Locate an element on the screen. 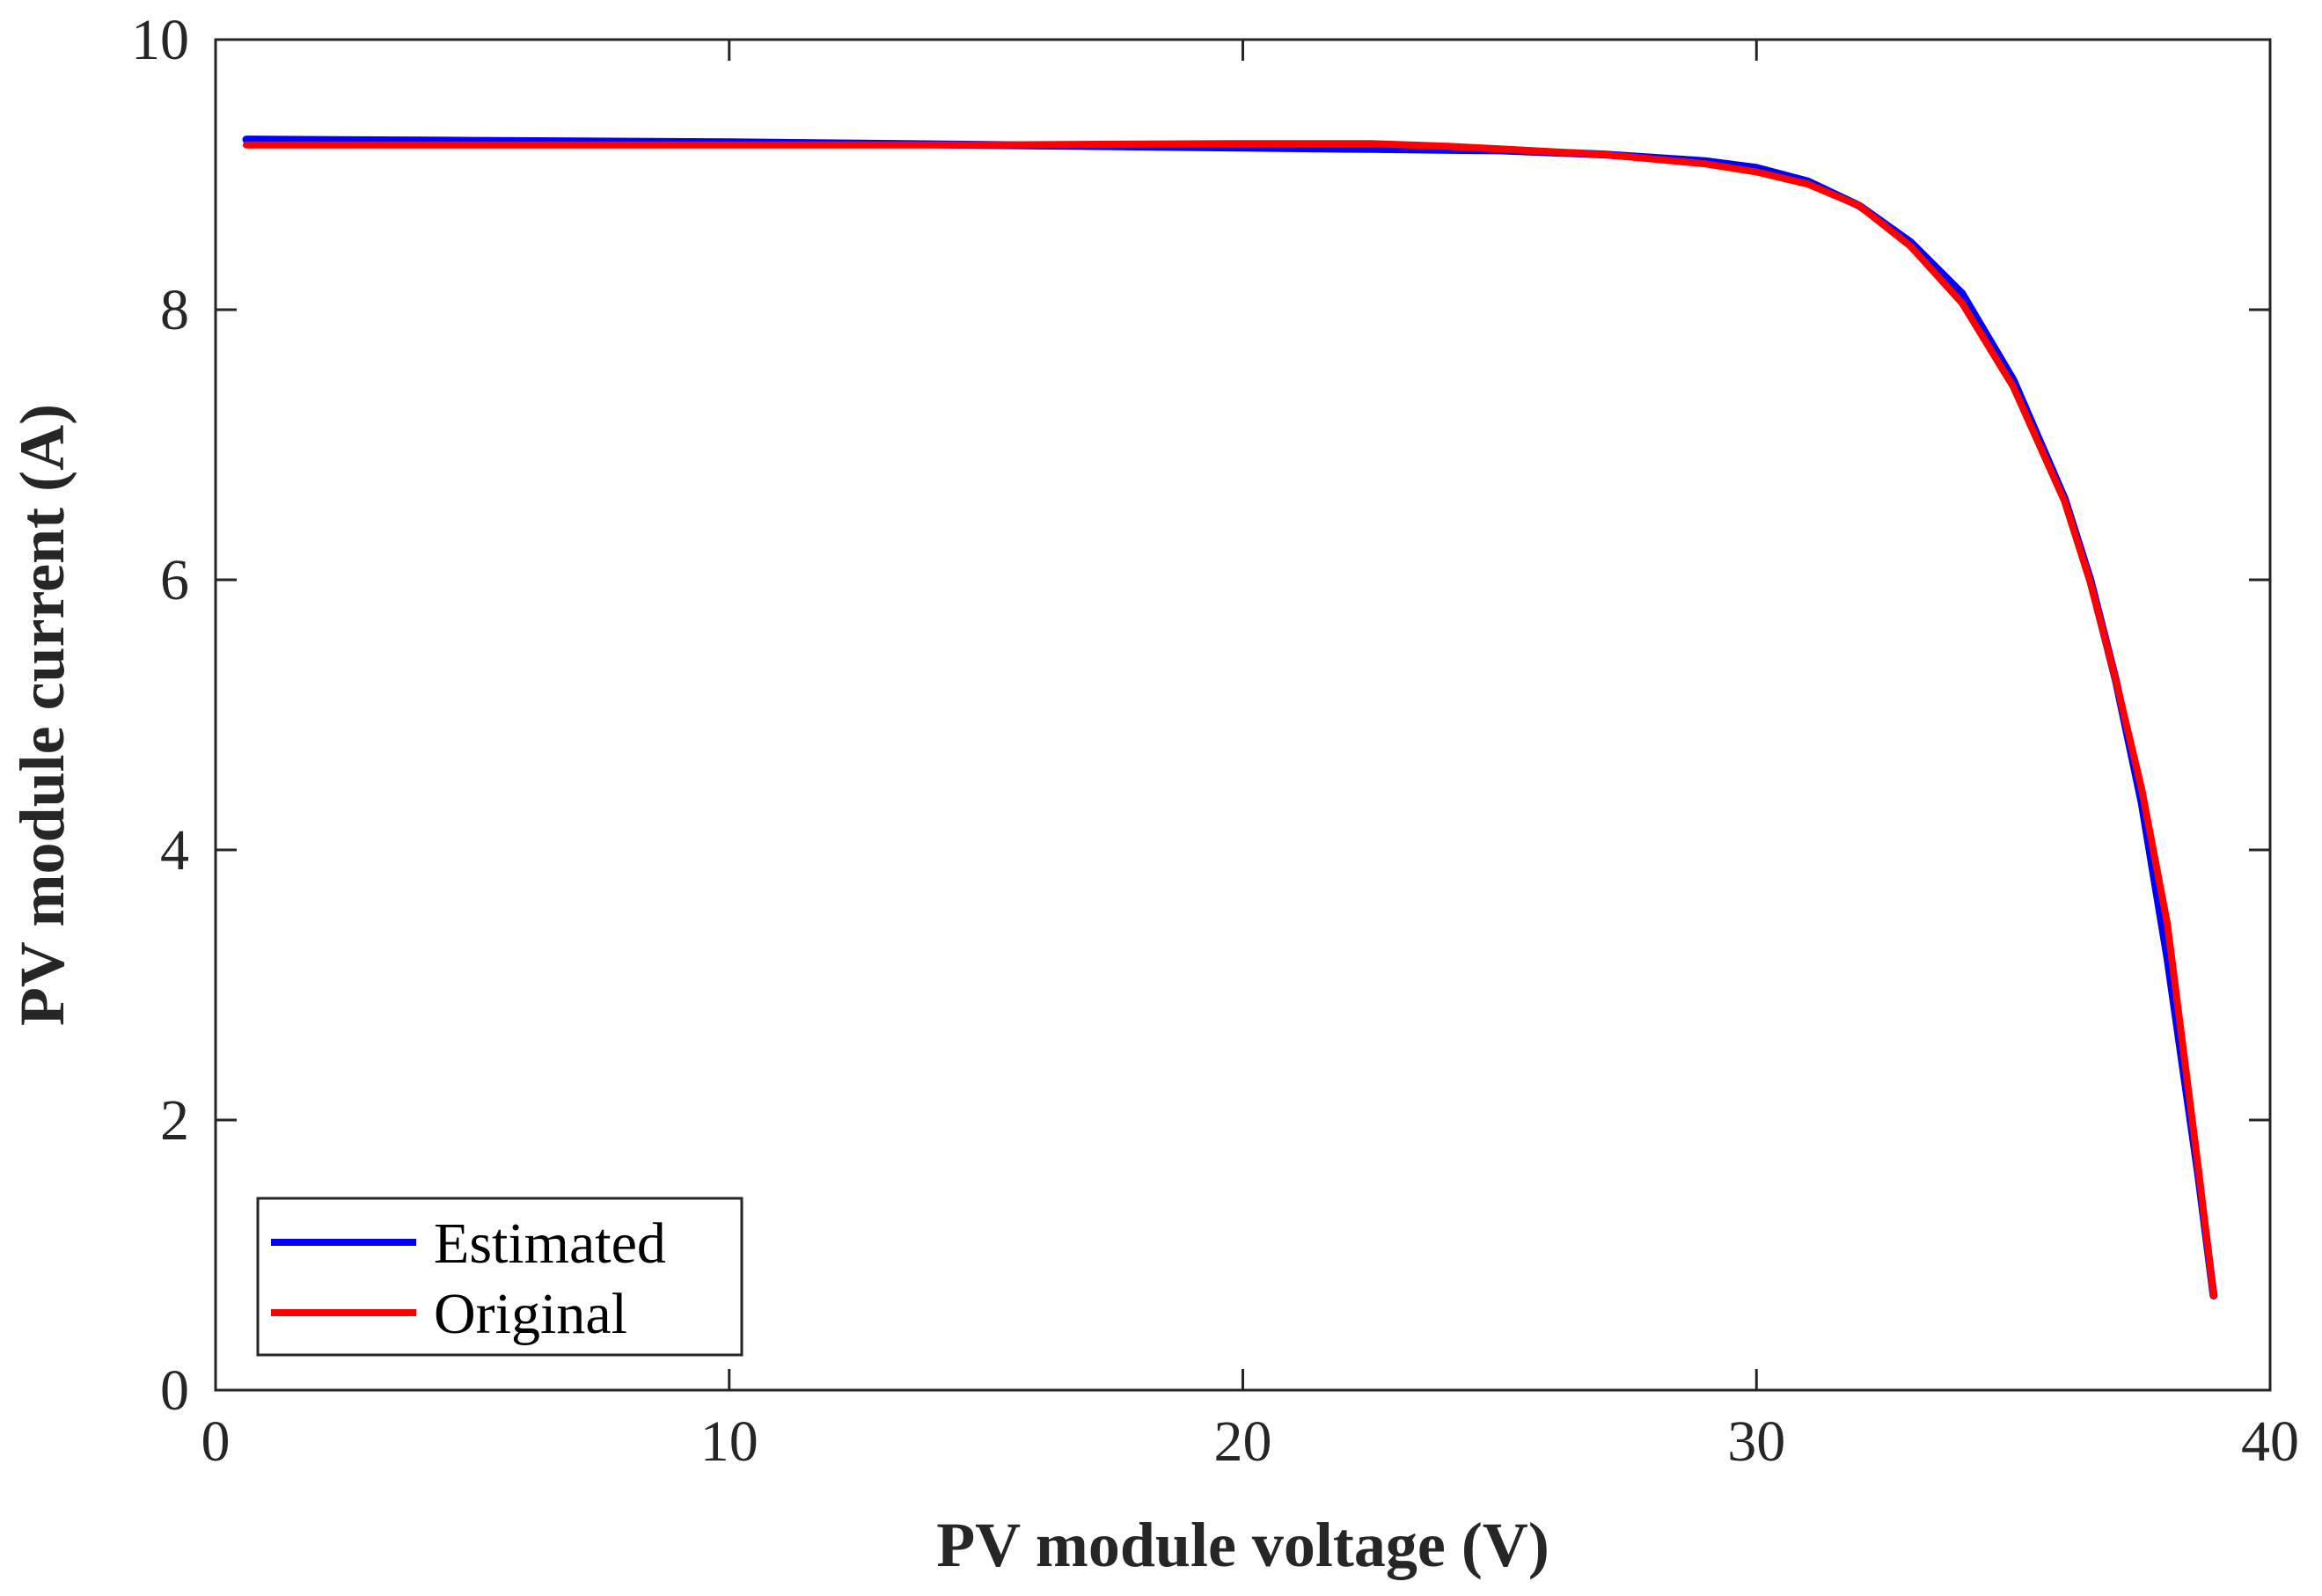 This screenshot has height=1596, width=2322. y-tick-label: 8 is located at coordinates (174, 310).